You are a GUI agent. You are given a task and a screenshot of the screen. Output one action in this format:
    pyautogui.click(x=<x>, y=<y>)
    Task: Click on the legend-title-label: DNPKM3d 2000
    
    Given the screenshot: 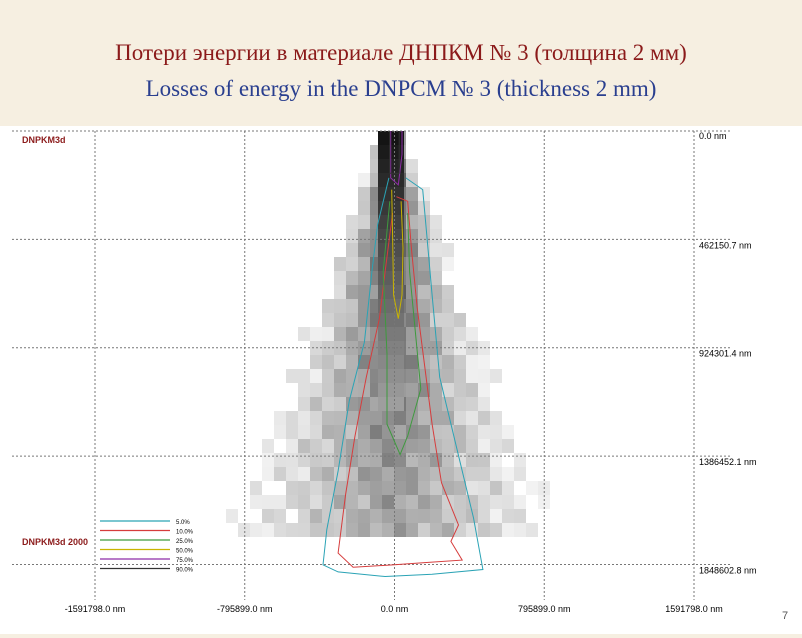 What is the action you would take?
    pyautogui.click(x=55, y=542)
    